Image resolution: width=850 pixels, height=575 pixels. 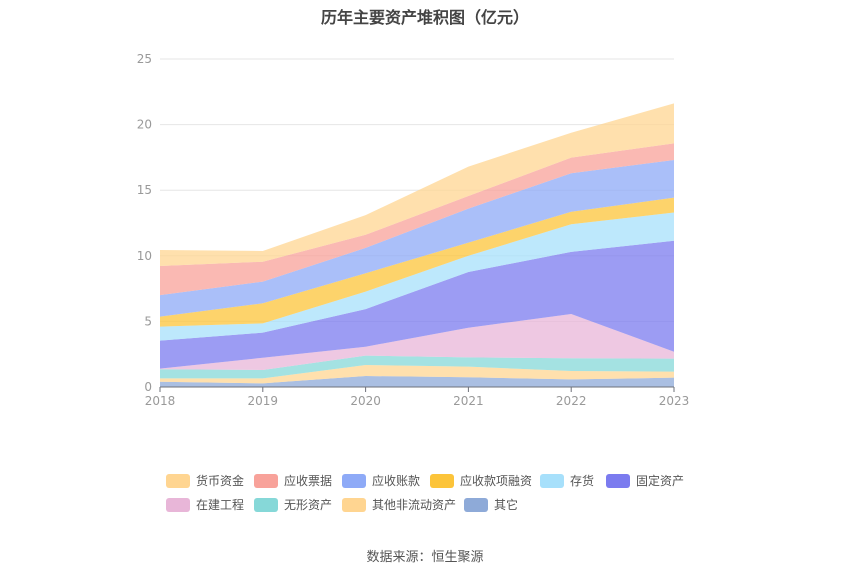 What do you see at coordinates (148, 387) in the screenshot?
I see `y-tick-label: 0` at bounding box center [148, 387].